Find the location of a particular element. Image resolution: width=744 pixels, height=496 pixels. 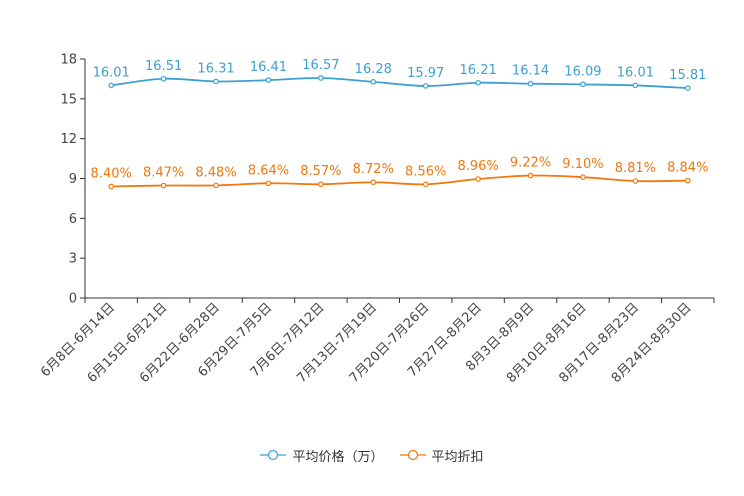

legend-item-discount: 平均折扣 is located at coordinates (441, 455).